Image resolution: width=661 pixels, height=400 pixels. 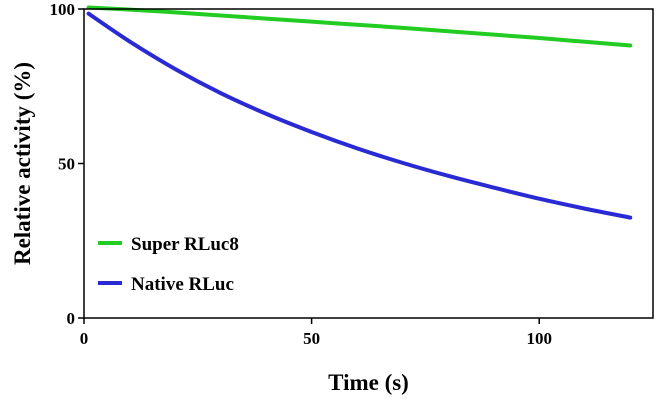 I want to click on legend: Super RLuc8 Native RLuc, so click(x=168, y=264).